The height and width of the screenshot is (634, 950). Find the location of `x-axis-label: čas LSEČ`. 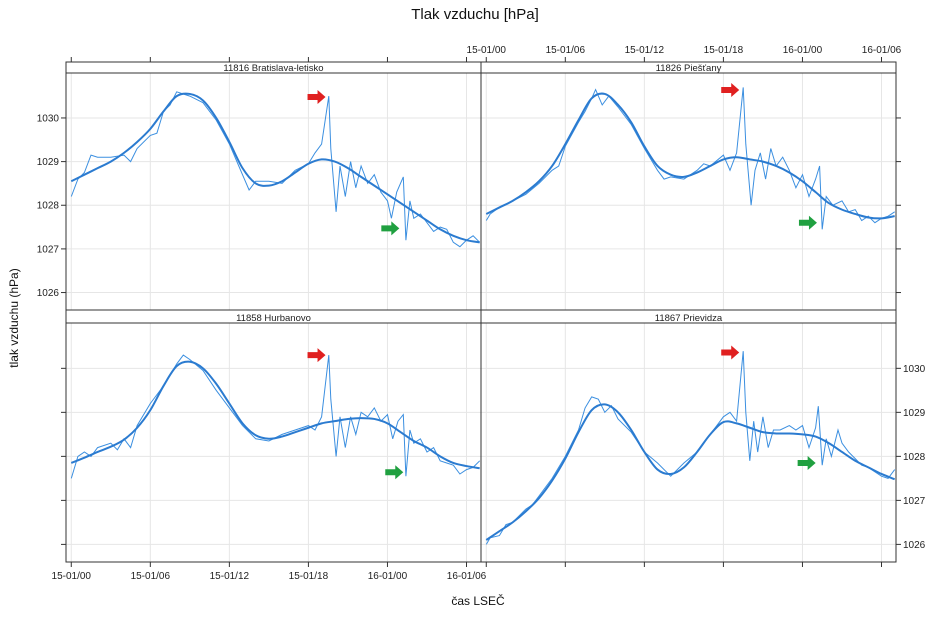

x-axis-label: čas LSEČ is located at coordinates (478, 600).